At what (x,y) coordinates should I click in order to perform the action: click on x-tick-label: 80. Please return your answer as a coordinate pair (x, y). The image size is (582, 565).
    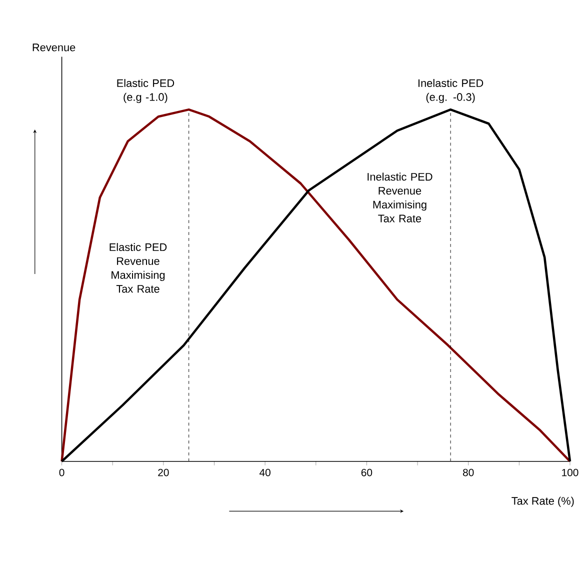
    Looking at the image, I should click on (468, 472).